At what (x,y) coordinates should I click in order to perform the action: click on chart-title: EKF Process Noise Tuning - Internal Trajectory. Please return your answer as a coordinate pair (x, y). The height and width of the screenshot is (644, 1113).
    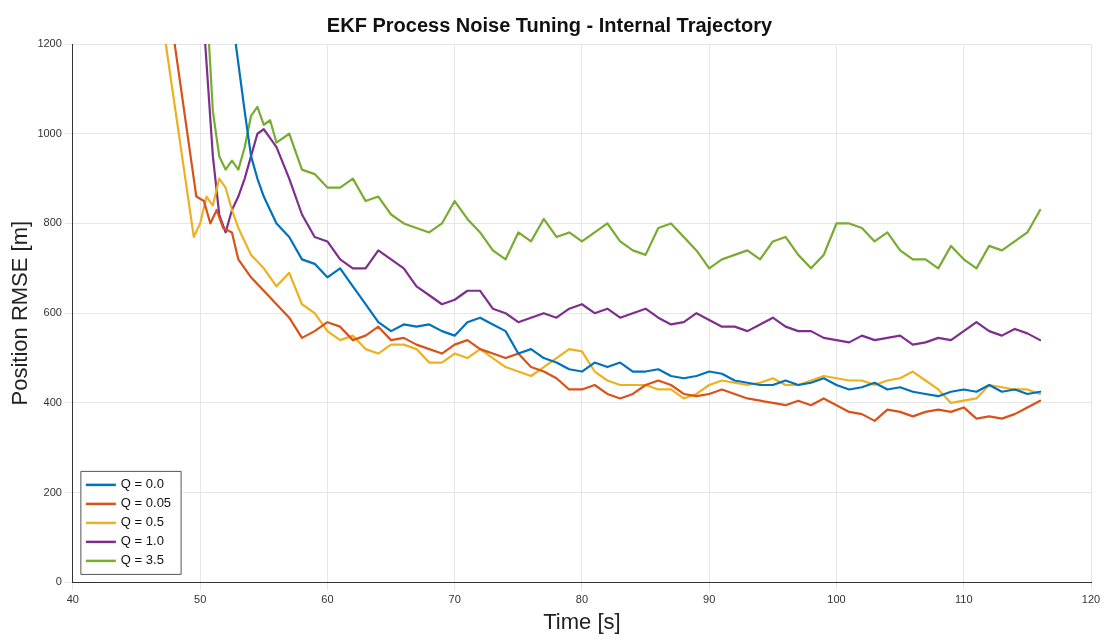
    Looking at the image, I should click on (550, 24).